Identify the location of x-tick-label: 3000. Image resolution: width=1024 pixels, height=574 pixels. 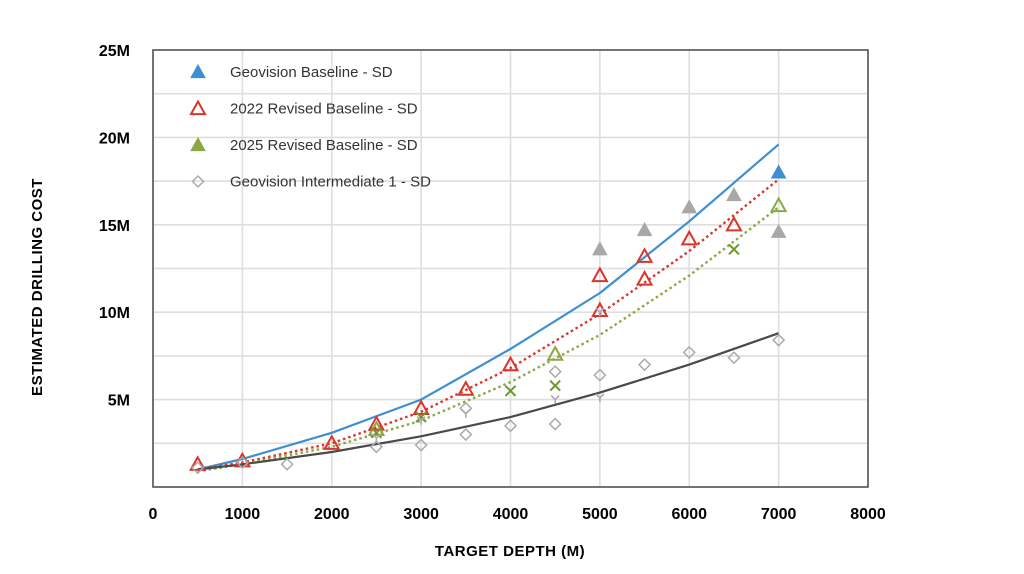
(421, 514).